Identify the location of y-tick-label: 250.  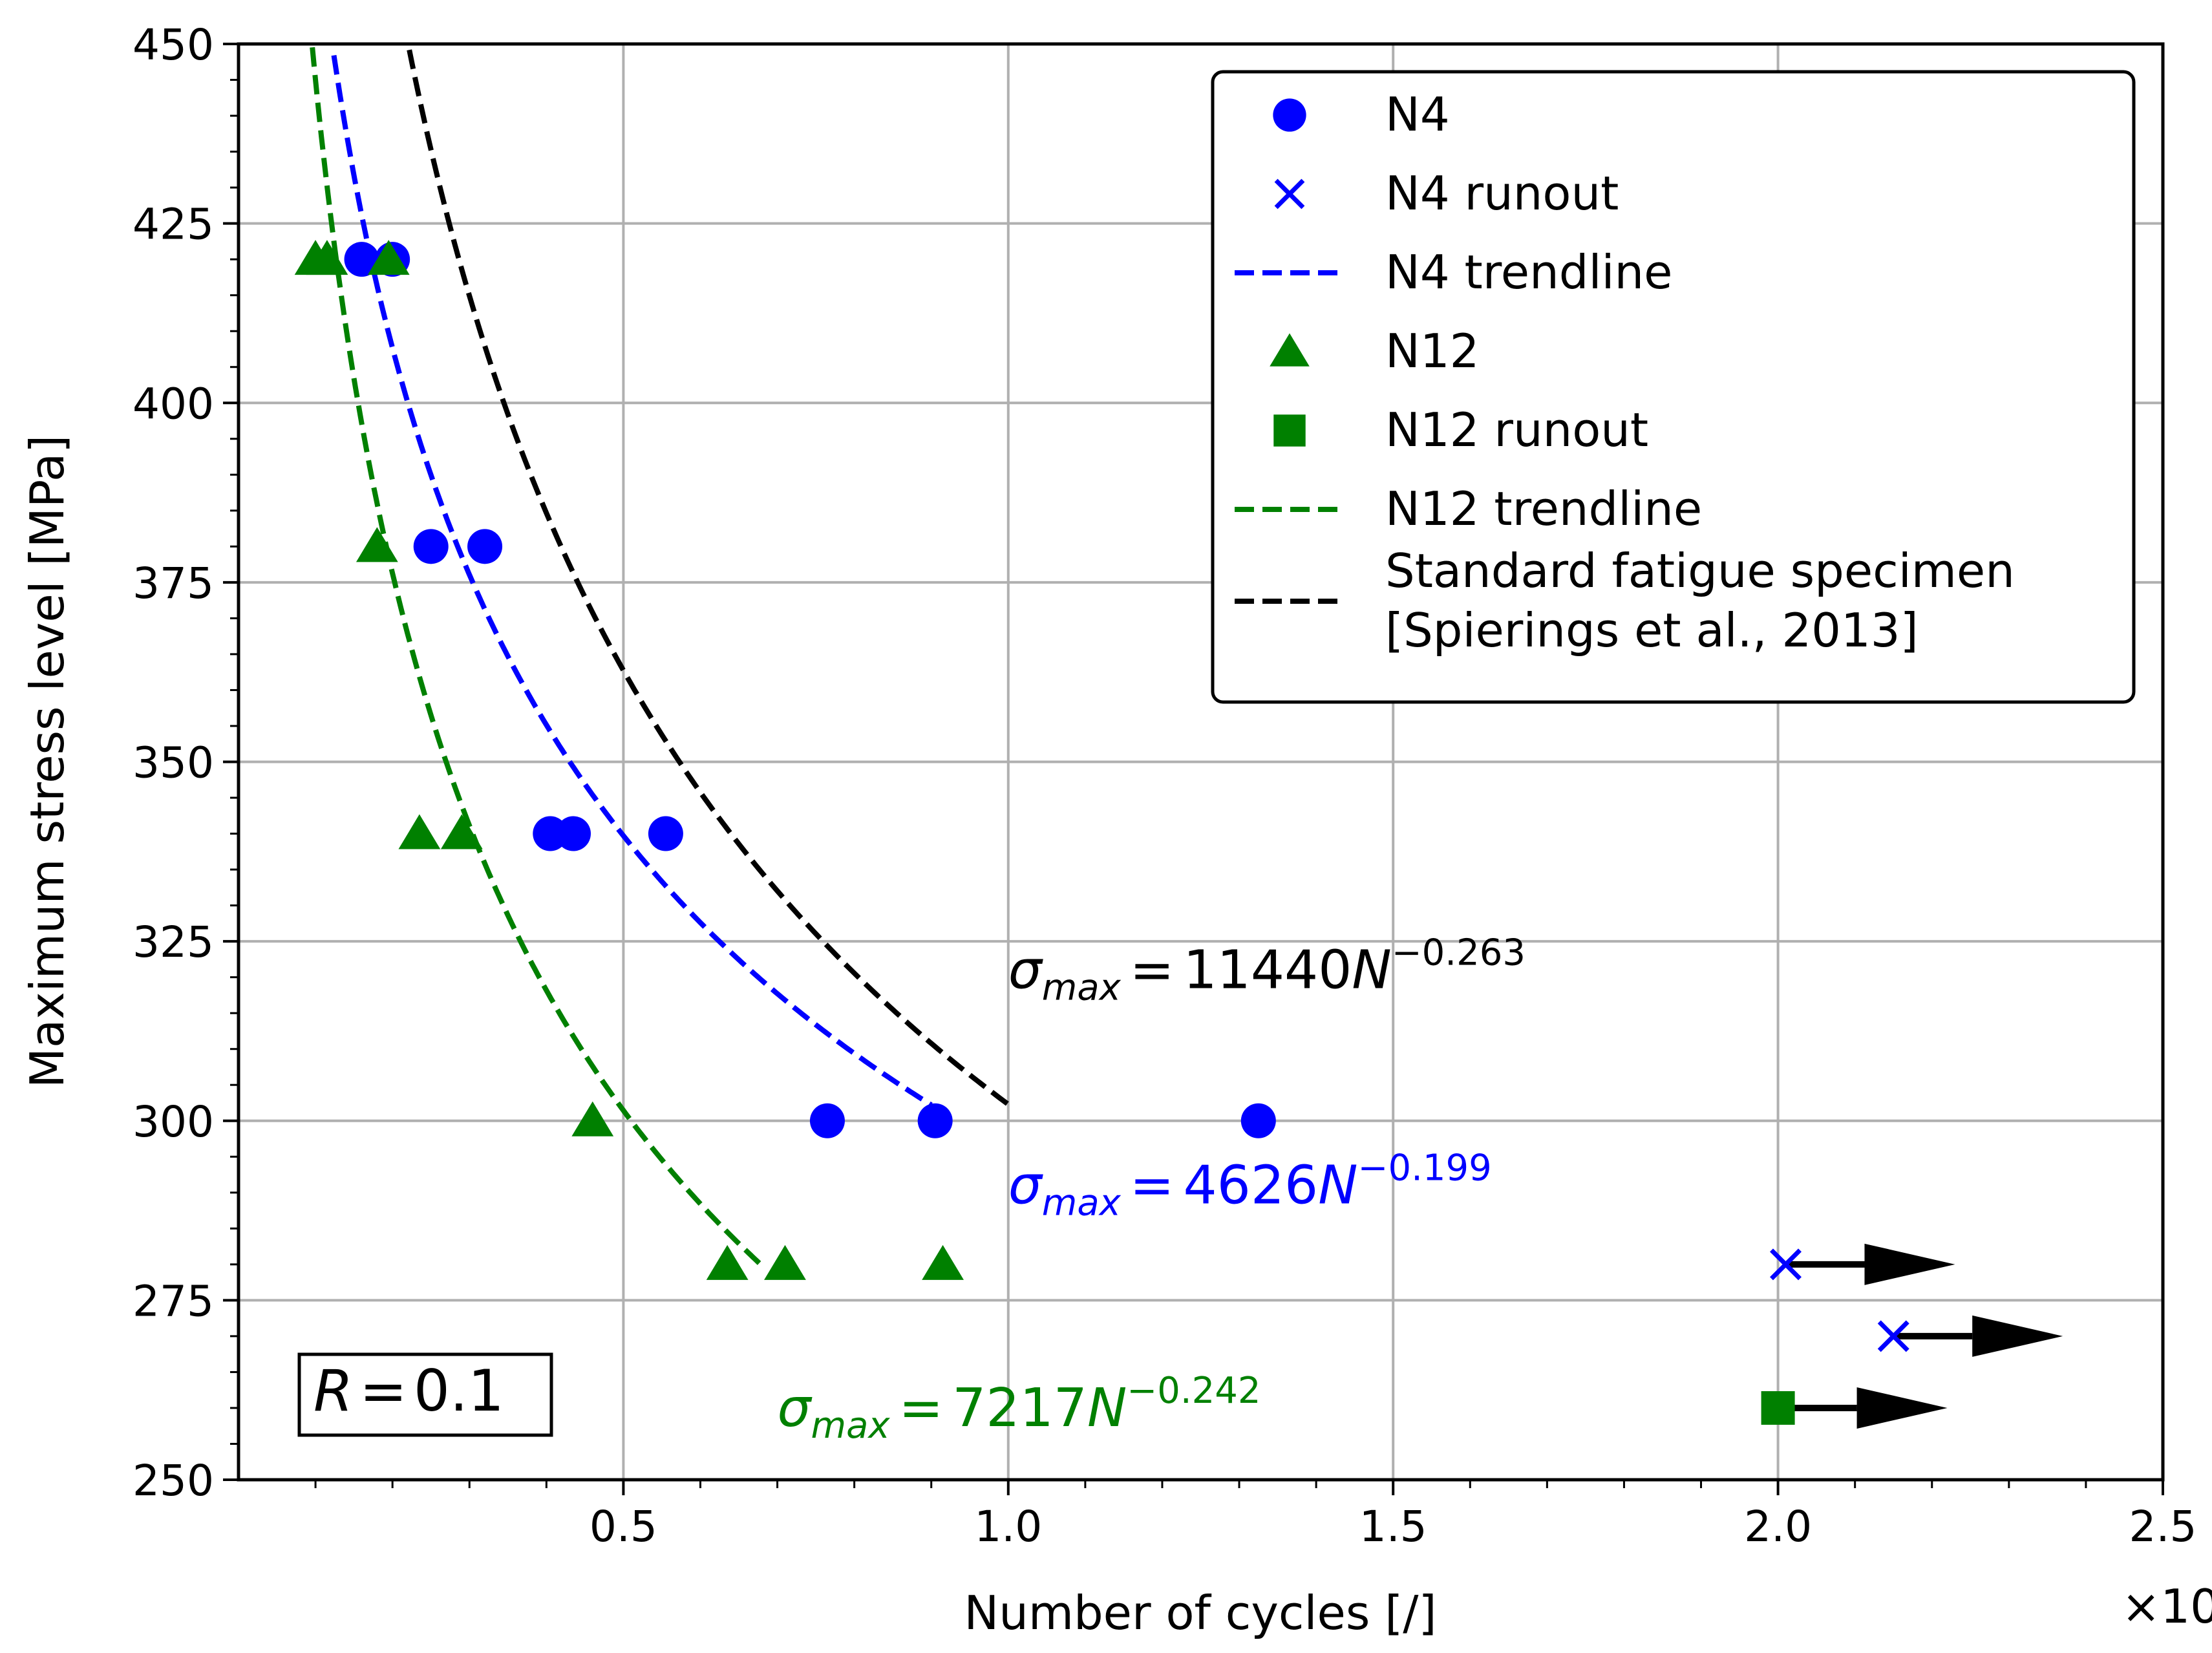
(173, 1481).